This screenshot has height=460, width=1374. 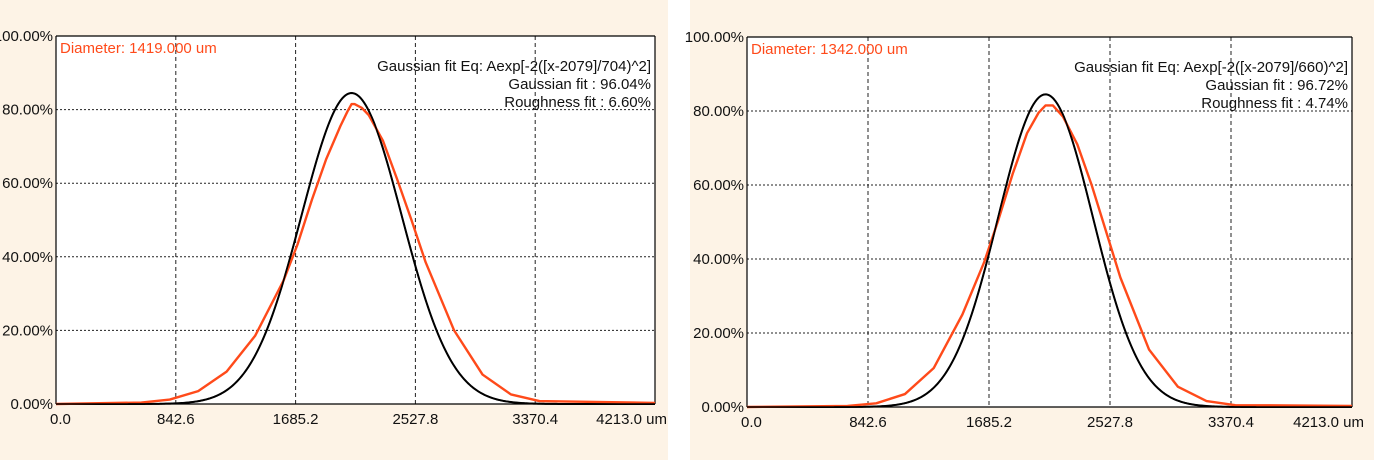 I want to click on c1-x-tick-label-0: 0.0, so click(x=751, y=422).